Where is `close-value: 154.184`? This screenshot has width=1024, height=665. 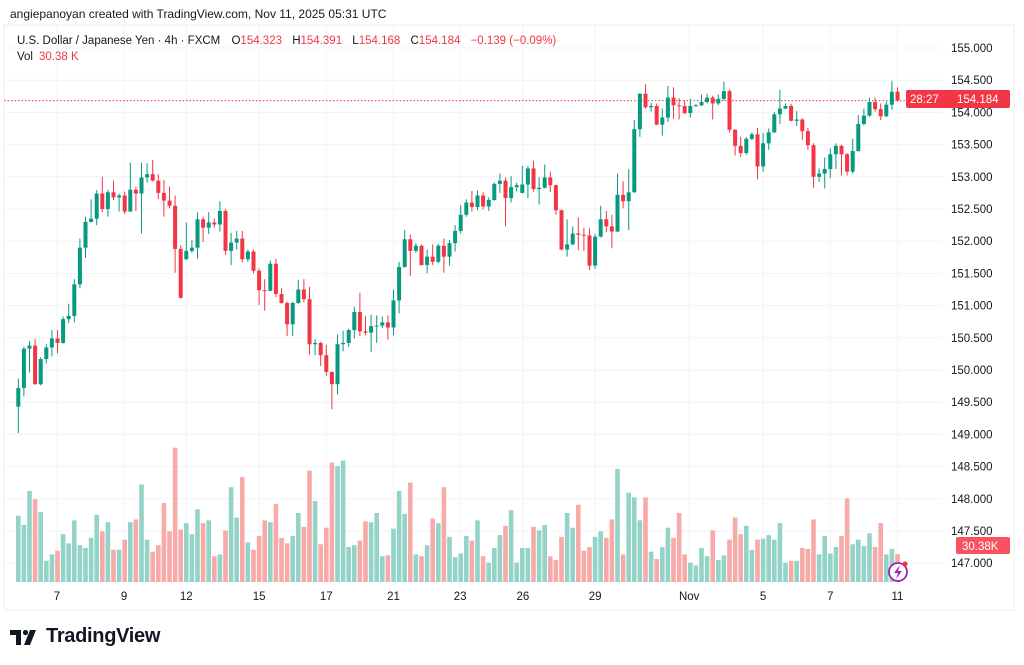
close-value: 154.184 is located at coordinates (439, 41).